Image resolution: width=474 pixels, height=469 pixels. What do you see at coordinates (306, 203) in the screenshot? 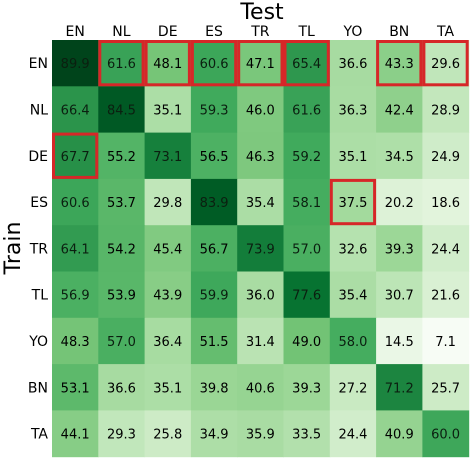
I see `cell-value-label: 58.1` at bounding box center [306, 203].